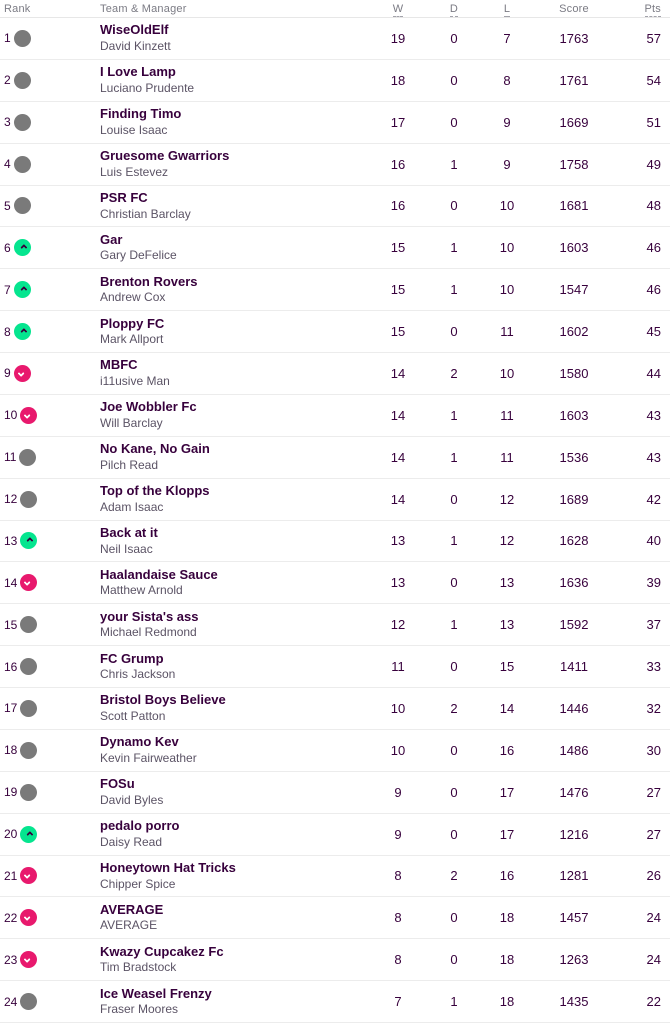  What do you see at coordinates (398, 792) in the screenshot?
I see `wins-value: 9` at bounding box center [398, 792].